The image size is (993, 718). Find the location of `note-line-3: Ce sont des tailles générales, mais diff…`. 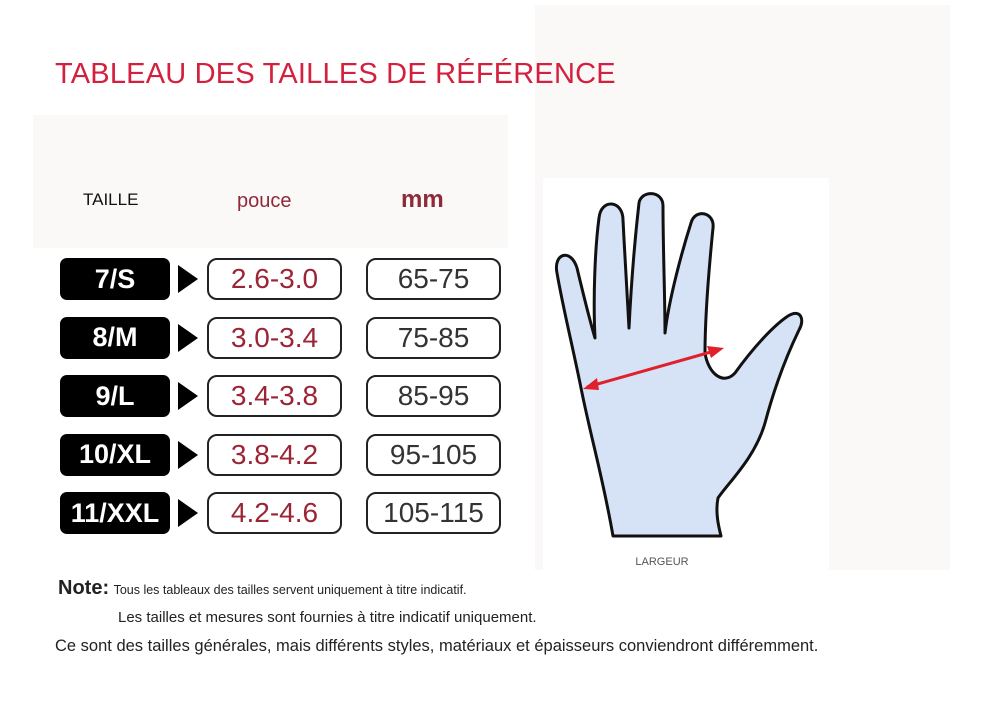

note-line-3: Ce sont des tailles générales, mais diff… is located at coordinates (437, 646).